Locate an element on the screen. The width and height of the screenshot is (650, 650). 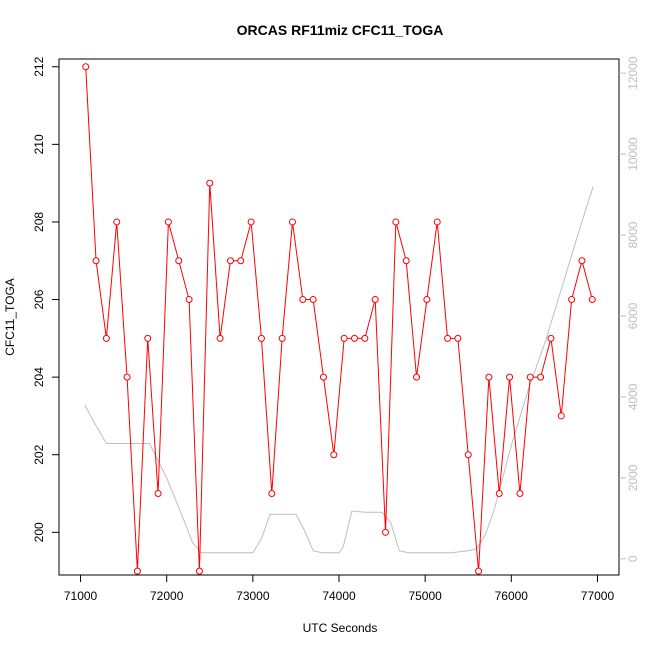
x-tick-label: 76000 is located at coordinates (512, 596).